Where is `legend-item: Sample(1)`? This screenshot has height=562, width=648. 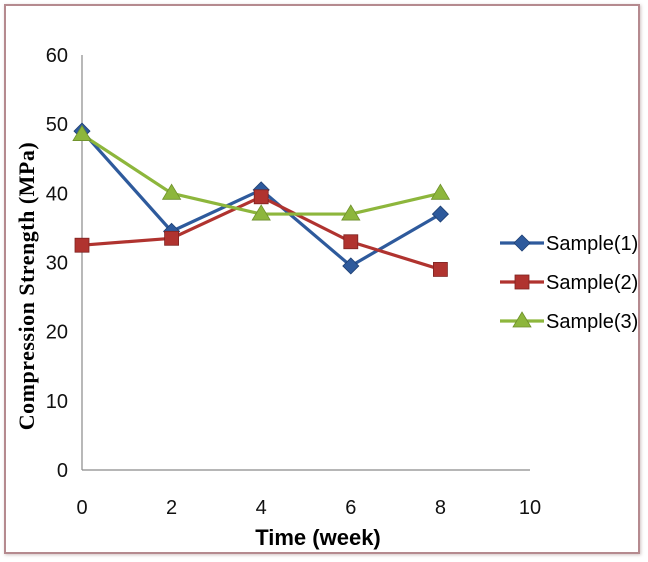 legend-item: Sample(1) is located at coordinates (569, 244).